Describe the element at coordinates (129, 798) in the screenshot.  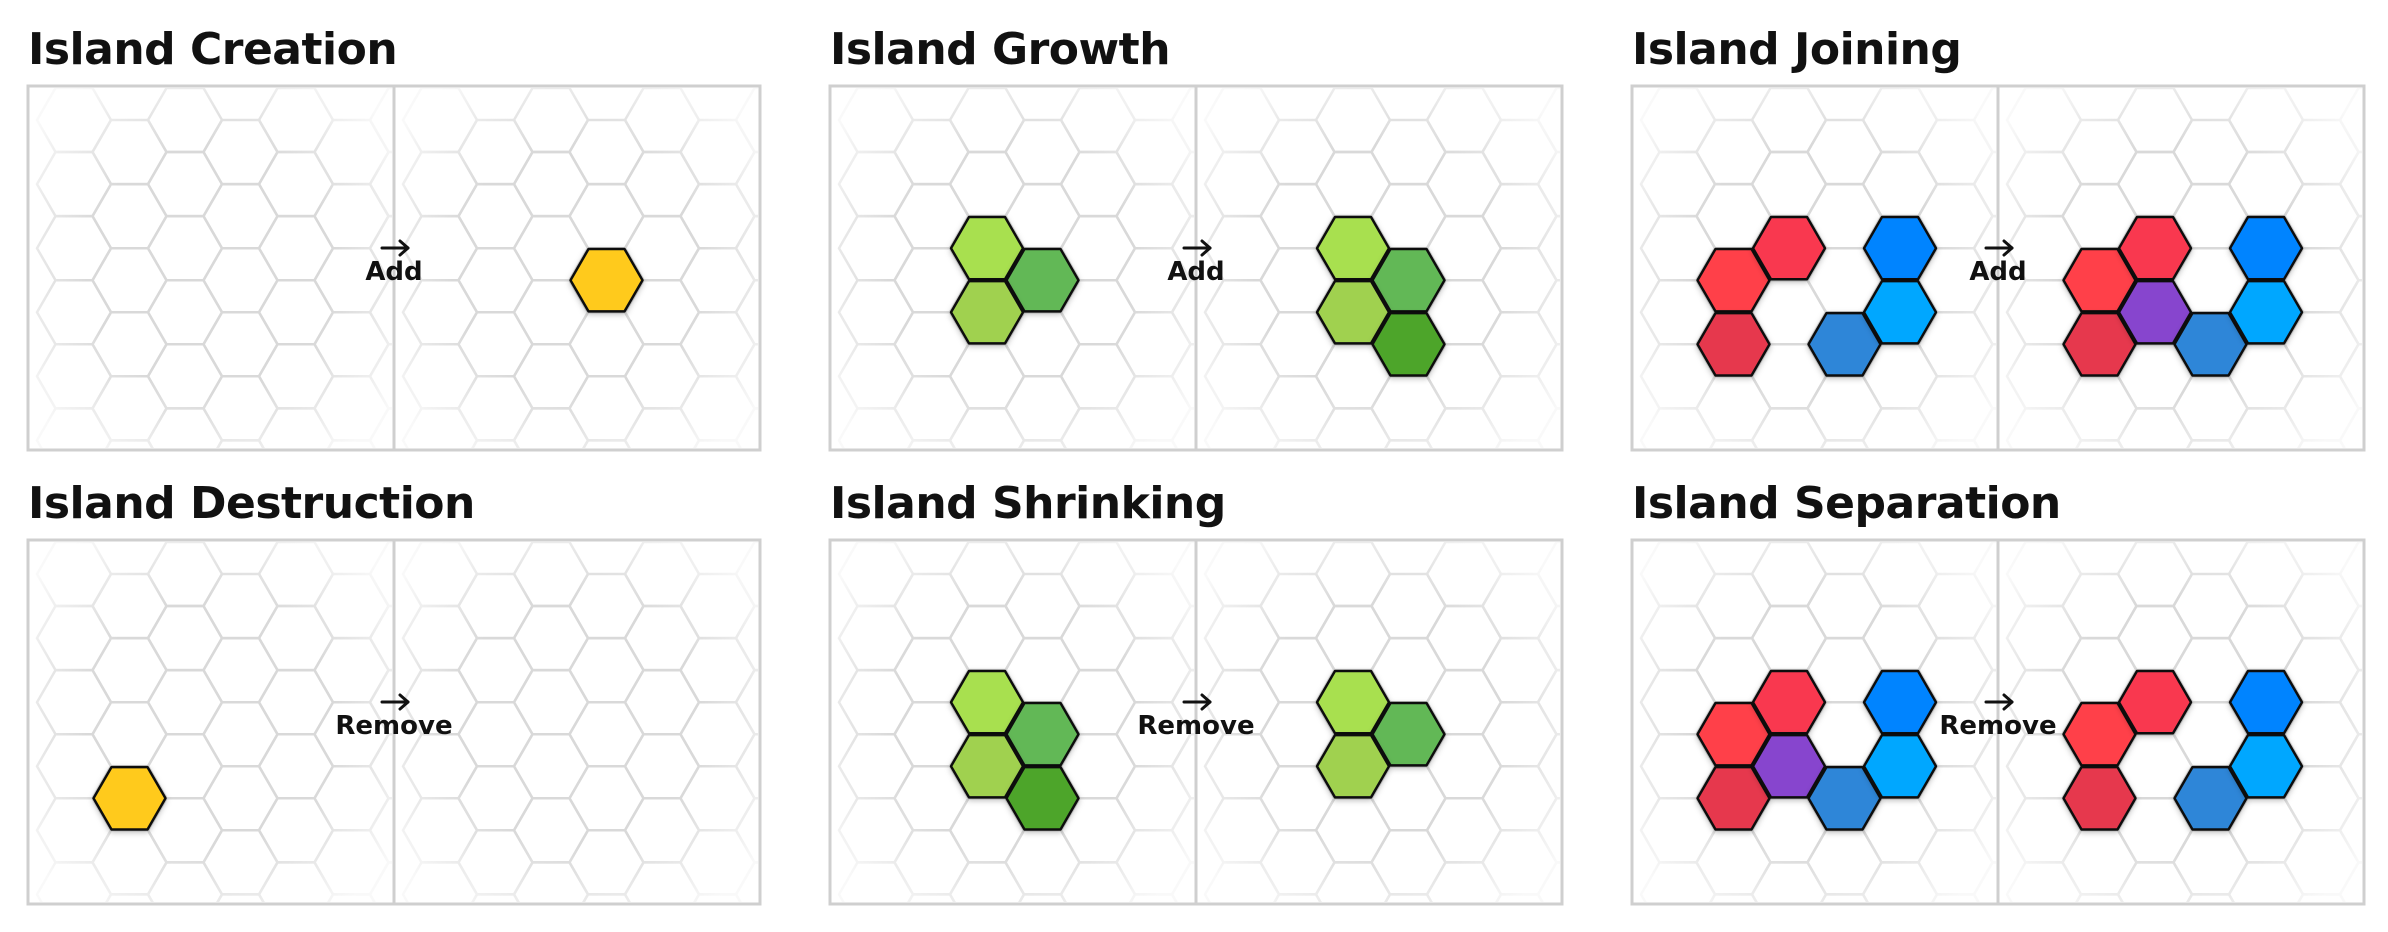
I see `yellow-hex-tile` at that location.